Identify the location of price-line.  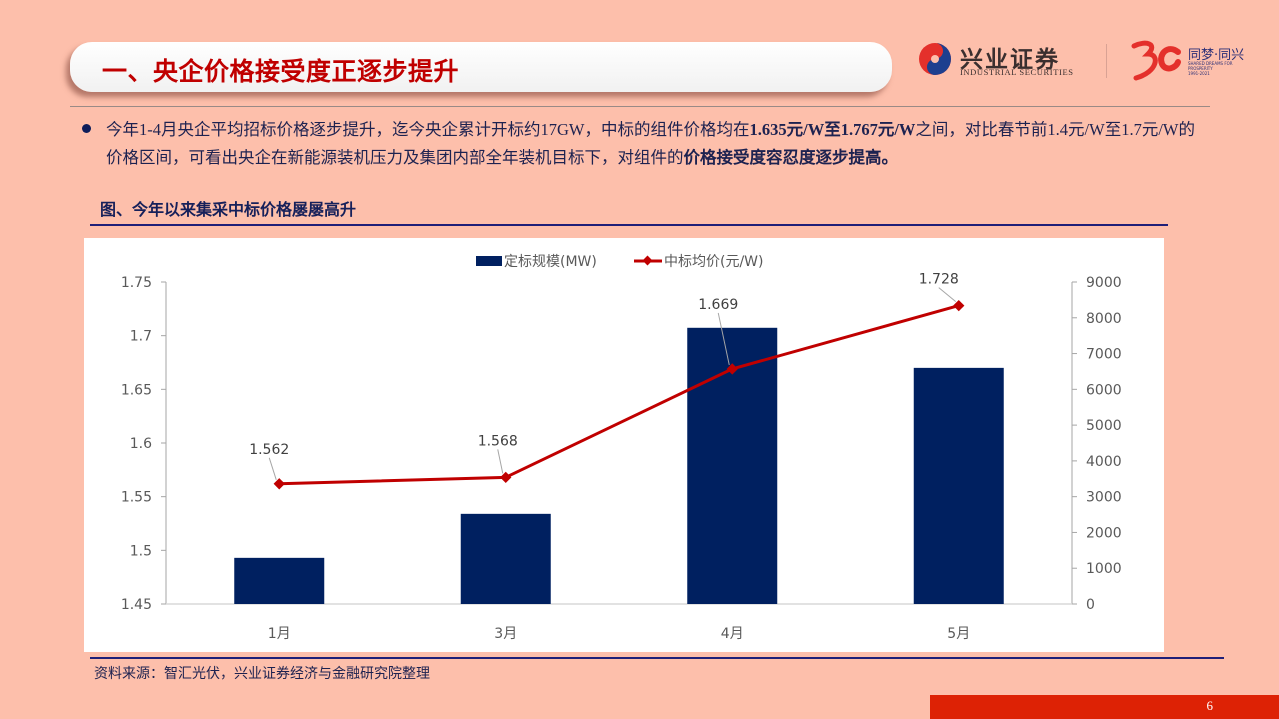
(619, 395).